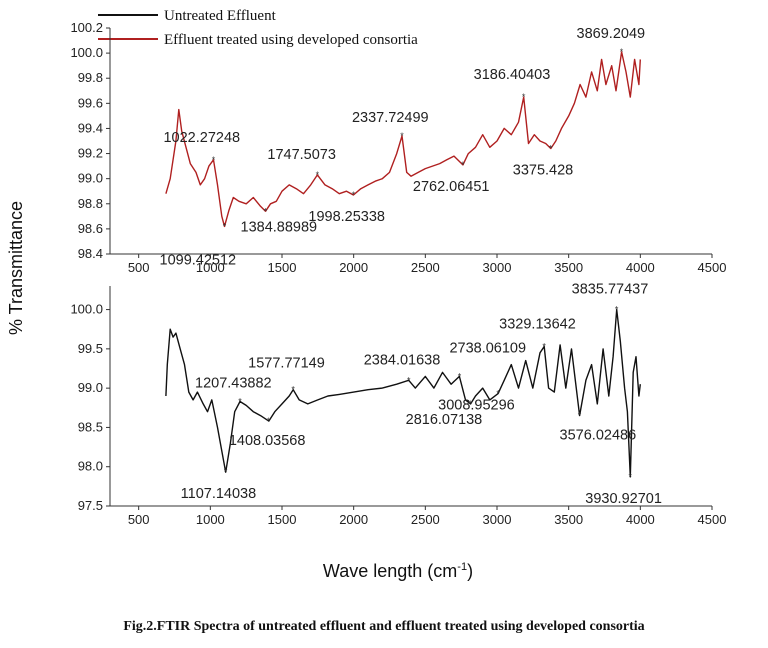 Image resolution: width=768 pixels, height=648 pixels. I want to click on y-tick-label: 98.0, so click(90, 466).